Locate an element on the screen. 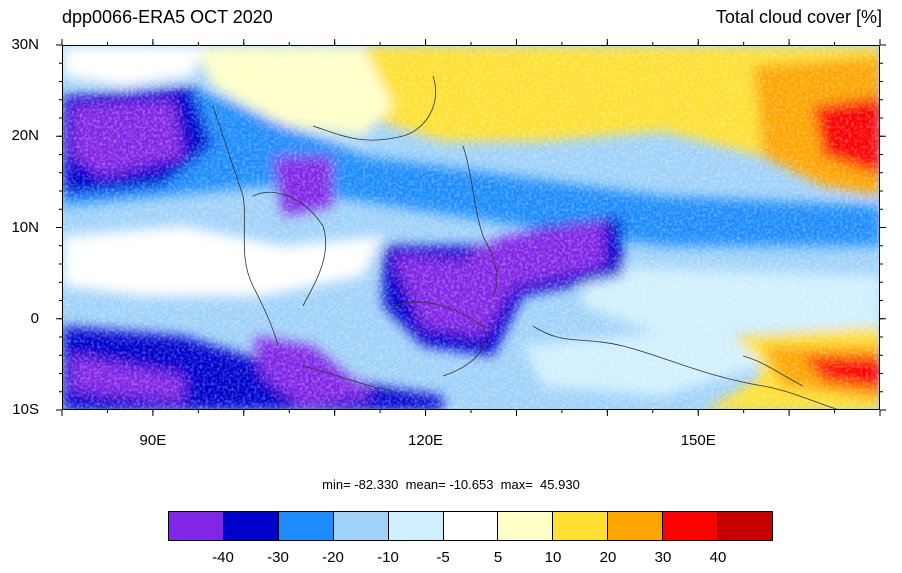 The image size is (902, 573). y-tick-label: 10S is located at coordinates (25, 409).